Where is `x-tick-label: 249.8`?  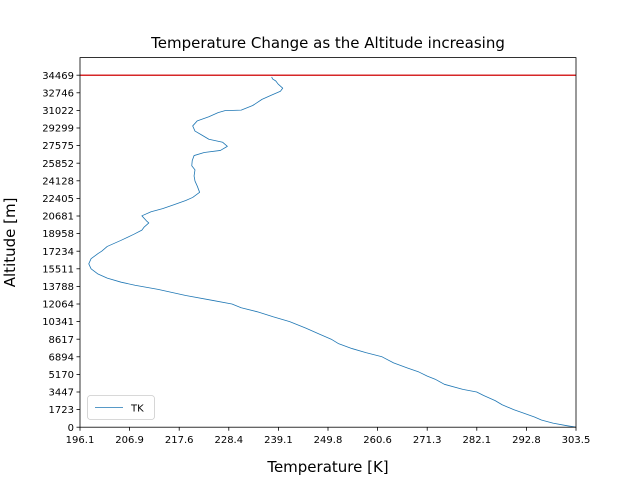
x-tick-label: 249.8 is located at coordinates (328, 440).